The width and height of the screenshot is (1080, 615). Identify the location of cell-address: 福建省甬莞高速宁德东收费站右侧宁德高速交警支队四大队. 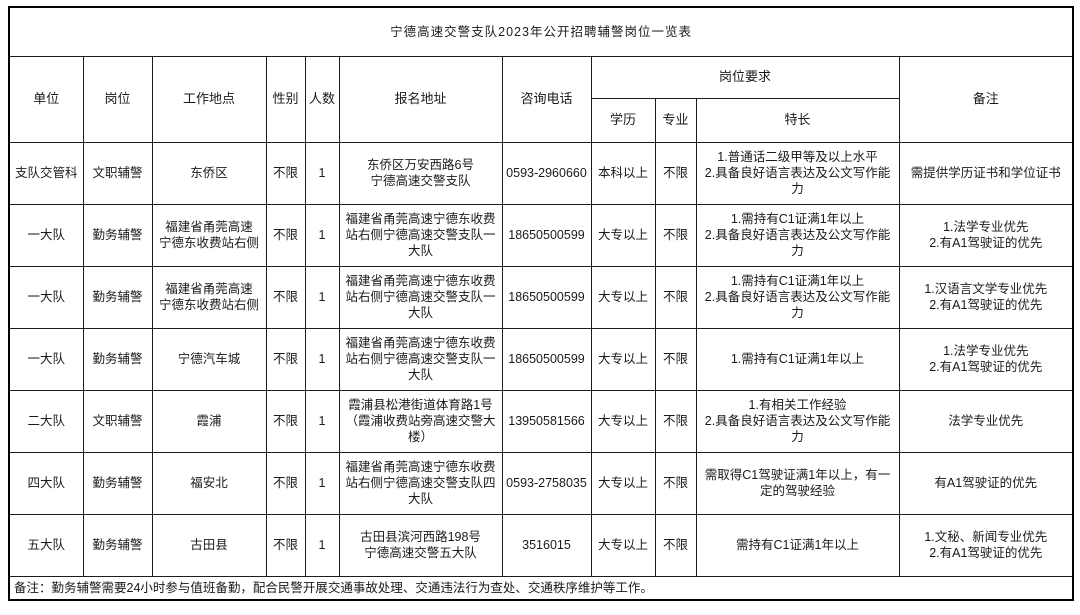
(420, 483).